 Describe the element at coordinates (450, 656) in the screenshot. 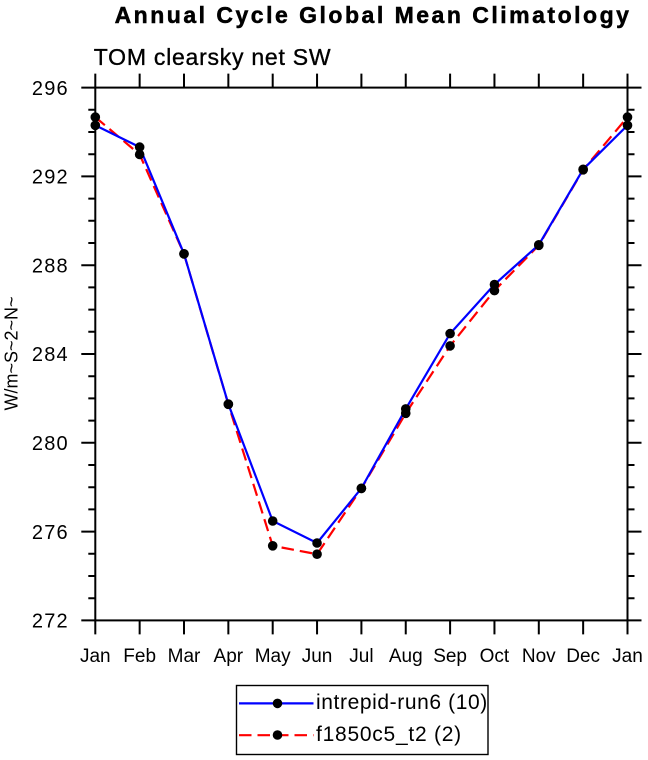

I see `svg-text: Sep` at that location.